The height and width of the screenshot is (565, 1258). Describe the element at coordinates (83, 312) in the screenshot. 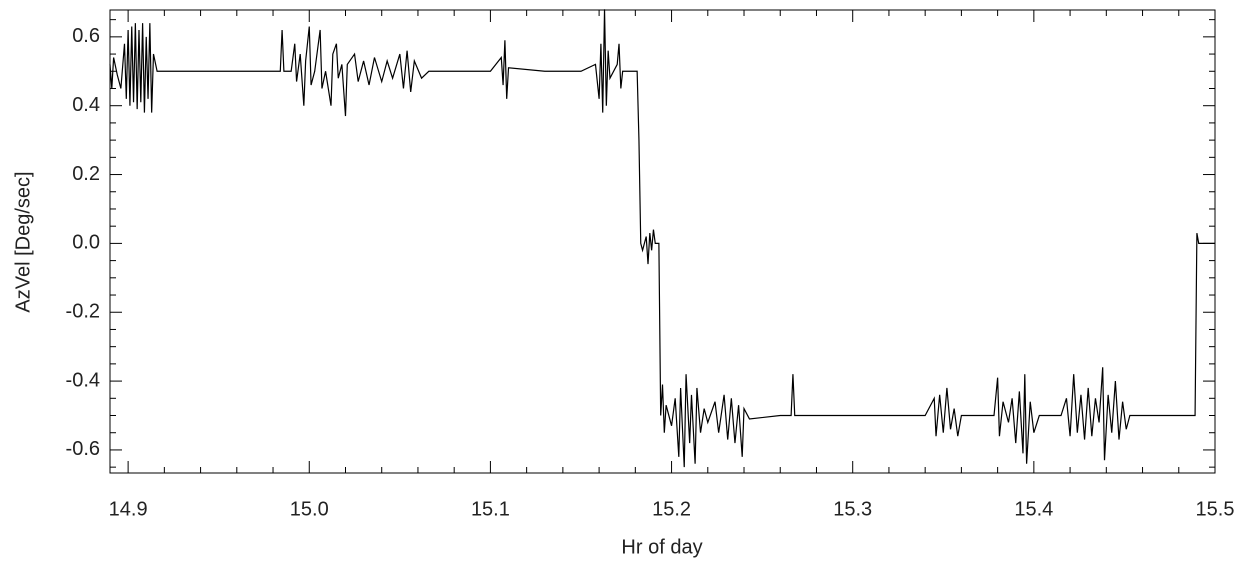

I see `y-tick-label: -0.2` at that location.